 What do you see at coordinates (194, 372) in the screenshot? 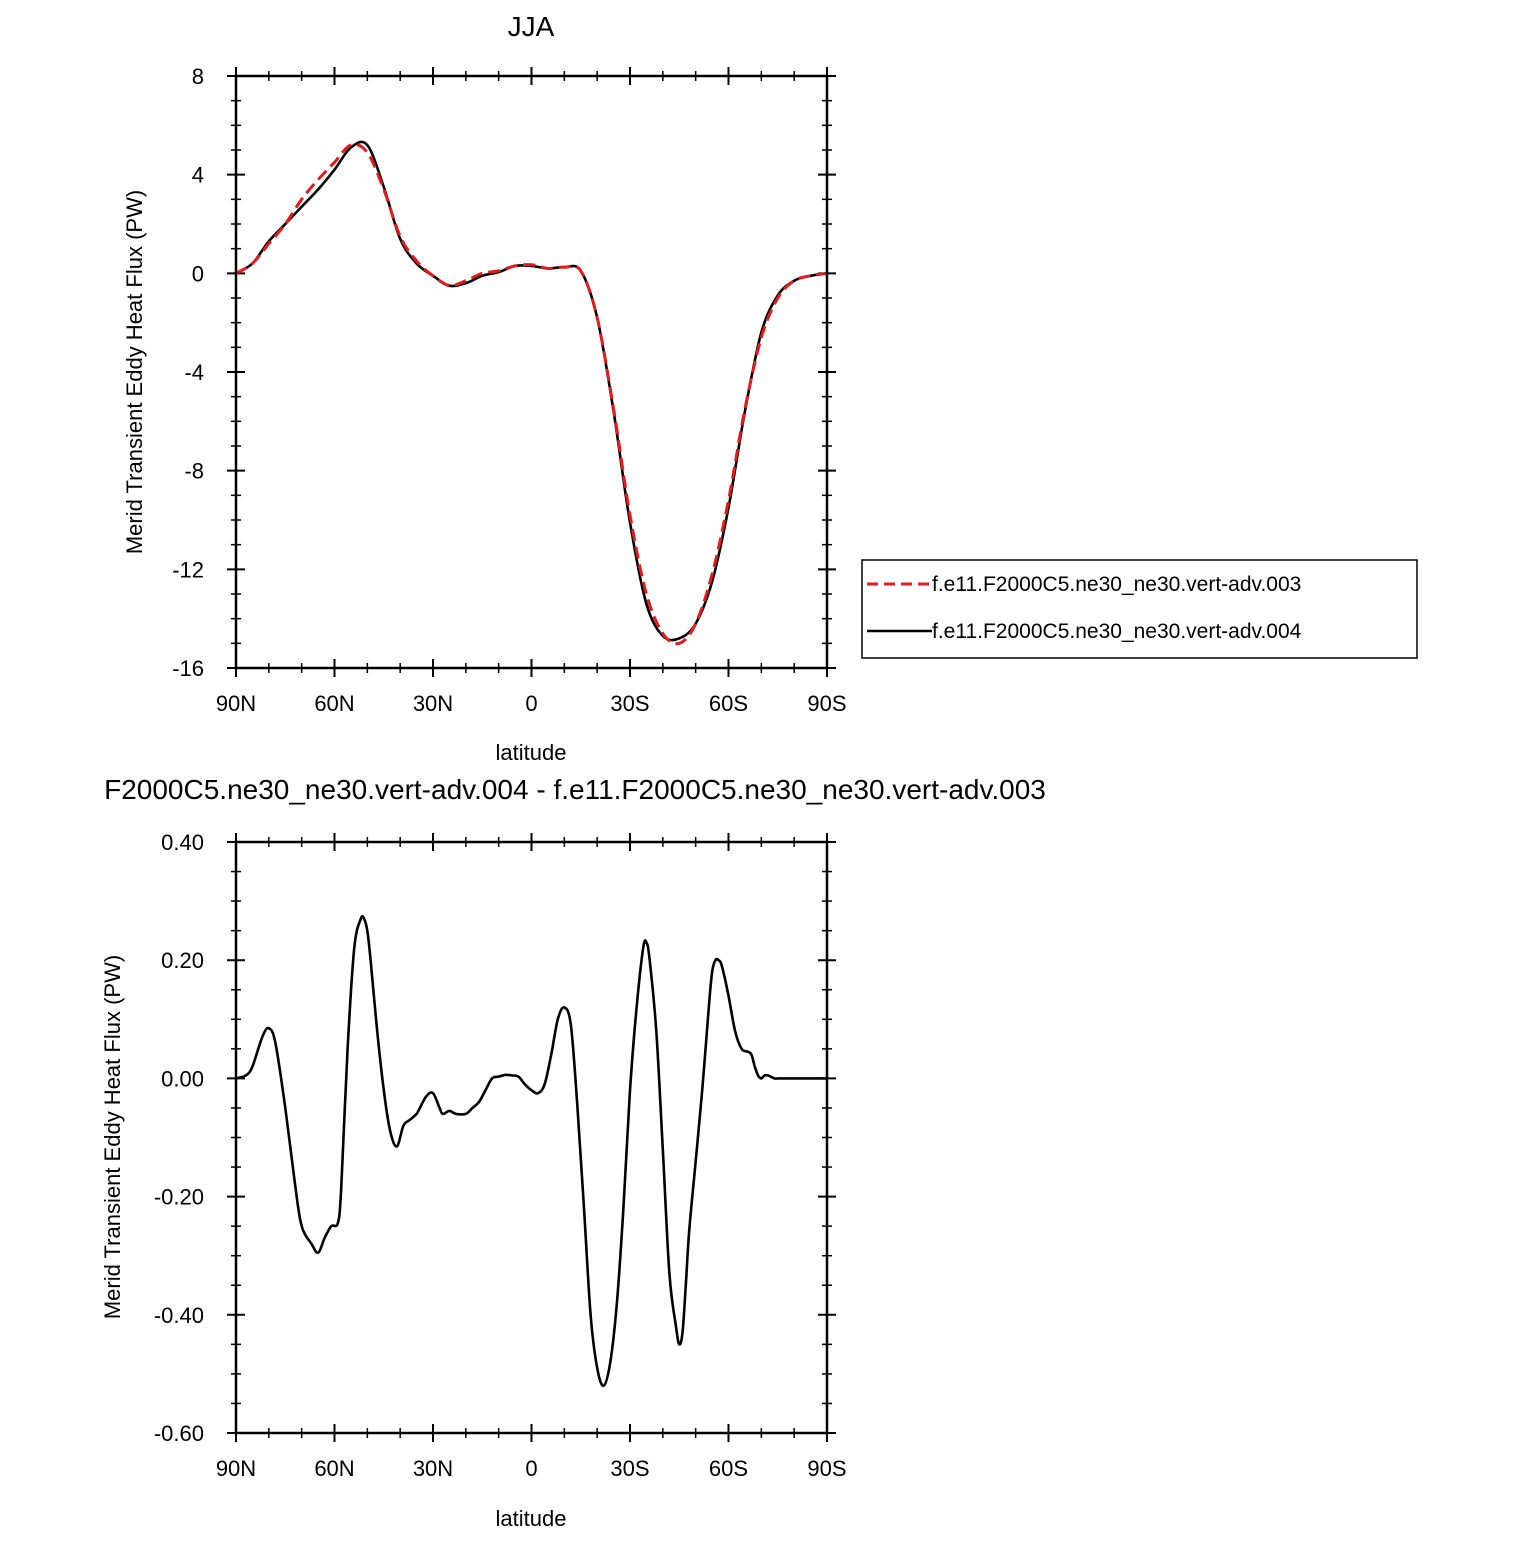
I see `top-ytick-label: -4` at bounding box center [194, 372].